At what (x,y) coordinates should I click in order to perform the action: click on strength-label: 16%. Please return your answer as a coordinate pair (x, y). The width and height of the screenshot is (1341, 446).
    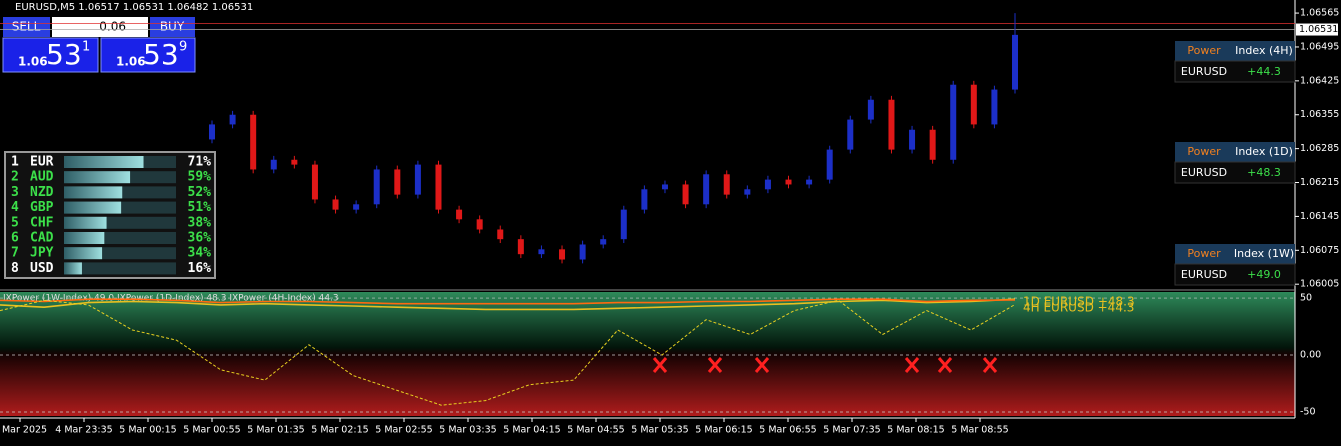
    Looking at the image, I should click on (200, 268).